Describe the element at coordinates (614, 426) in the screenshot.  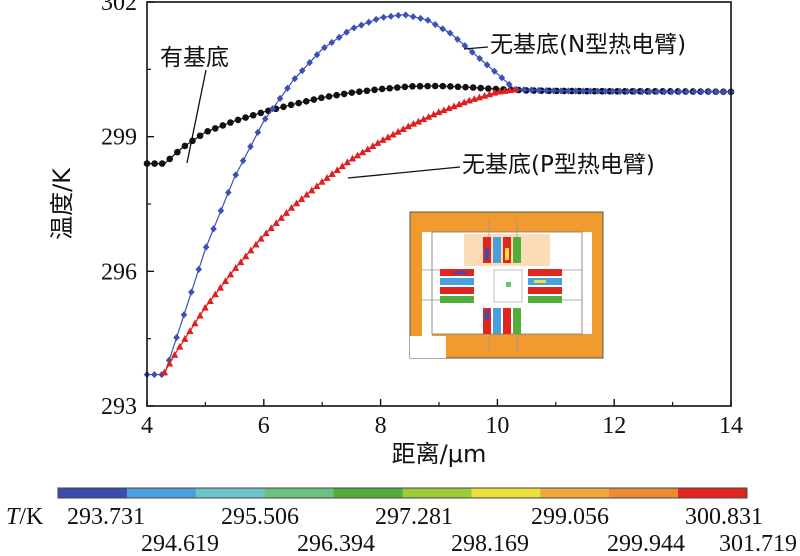
I see `x-tick-label: 12` at that location.